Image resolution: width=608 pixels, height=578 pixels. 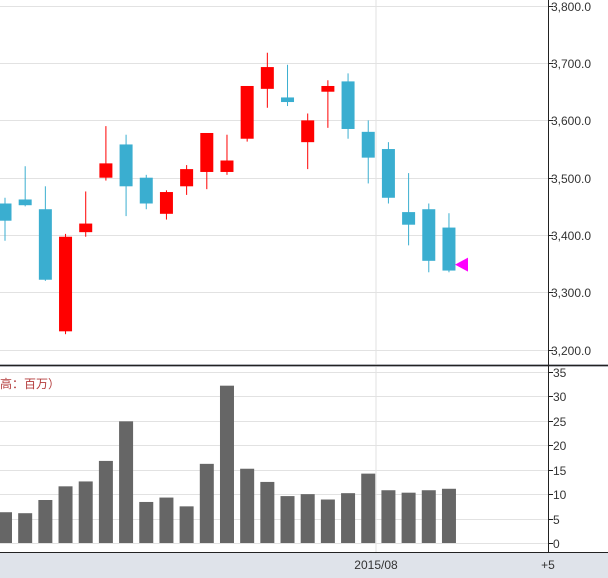 What do you see at coordinates (557, 458) in the screenshot?
I see `volume-axis-ticks: 0 5 10 15 20 25 30 35` at bounding box center [557, 458].